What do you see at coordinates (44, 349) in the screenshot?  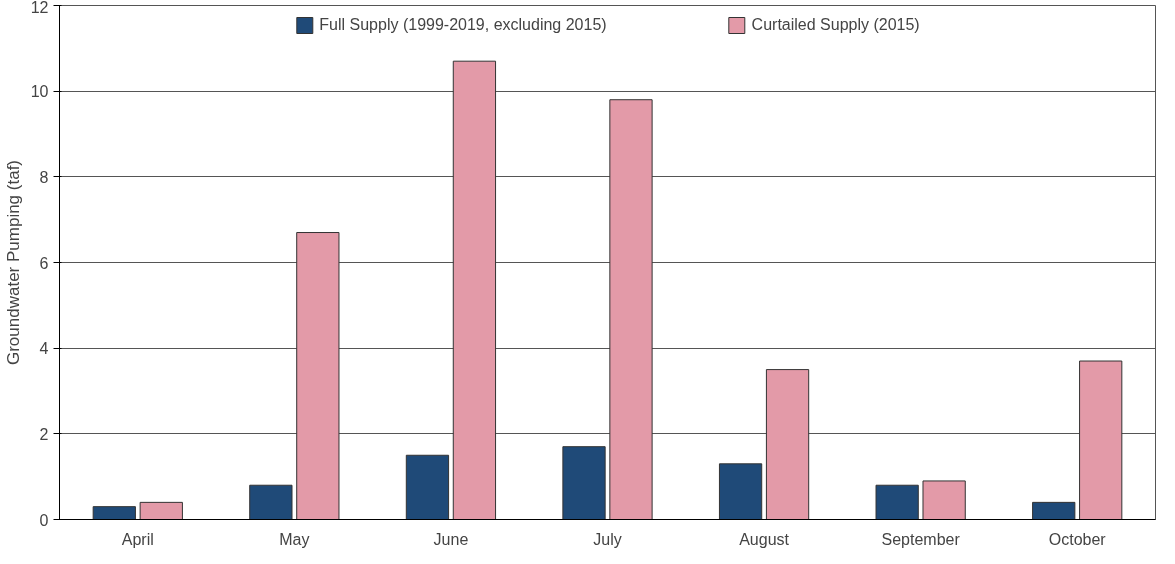 I see `y-tick-label: 4` at bounding box center [44, 349].